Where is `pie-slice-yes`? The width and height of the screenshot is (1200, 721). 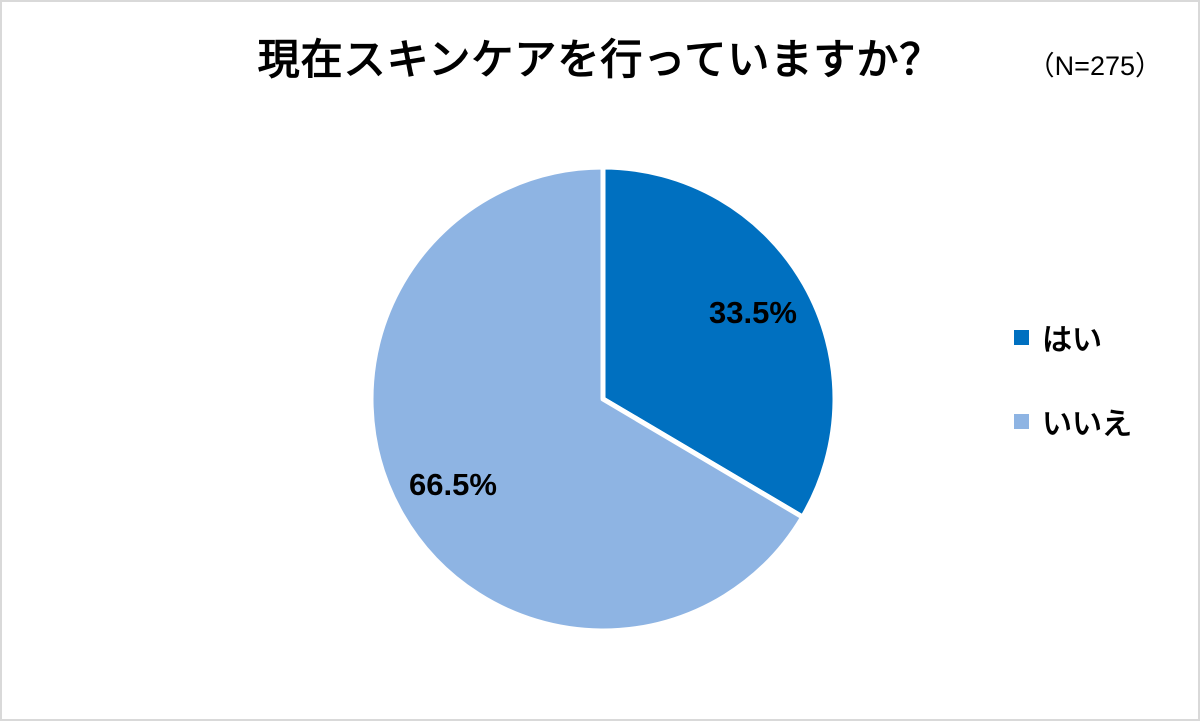
pie-slice-yes is located at coordinates (719, 342).